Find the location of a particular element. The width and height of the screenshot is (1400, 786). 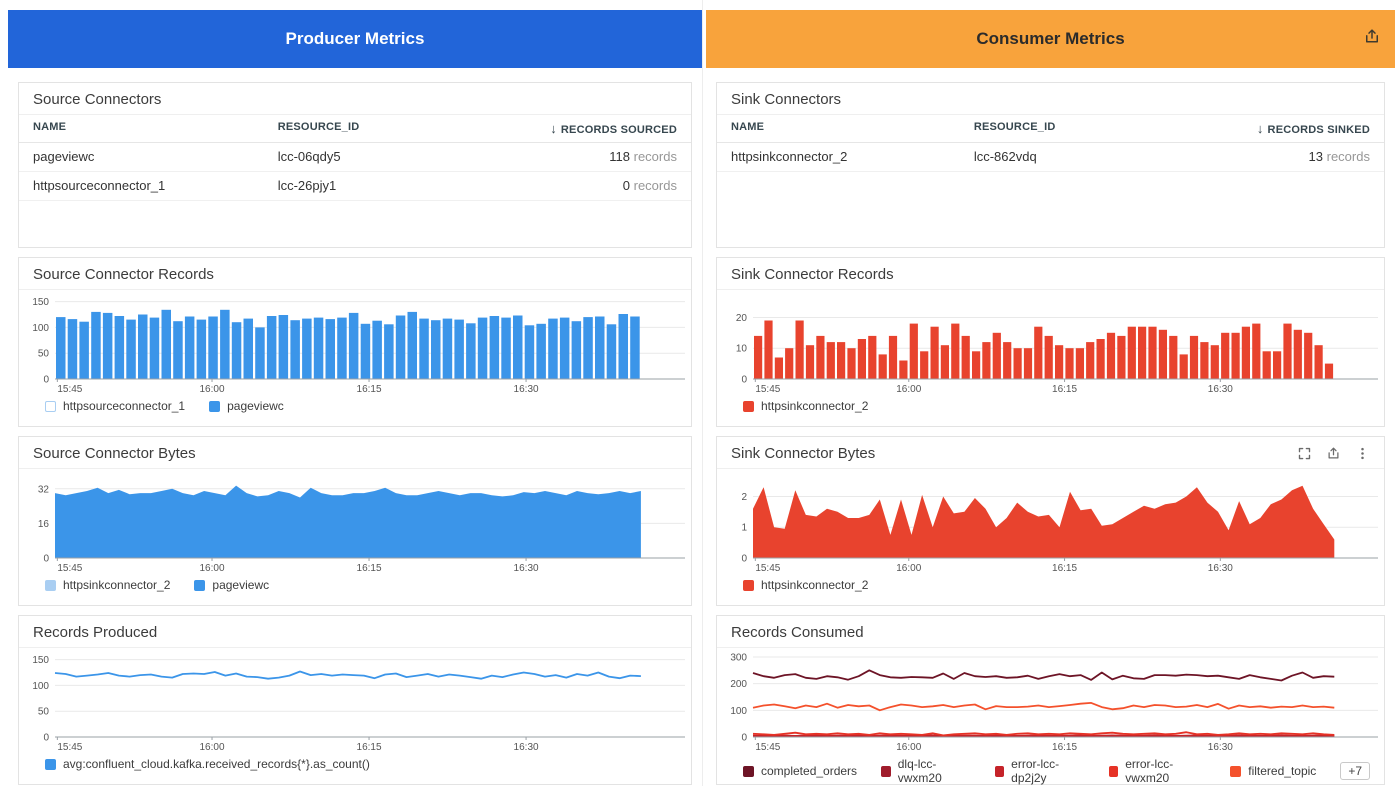

svg-text: 1 is located at coordinates (744, 528).